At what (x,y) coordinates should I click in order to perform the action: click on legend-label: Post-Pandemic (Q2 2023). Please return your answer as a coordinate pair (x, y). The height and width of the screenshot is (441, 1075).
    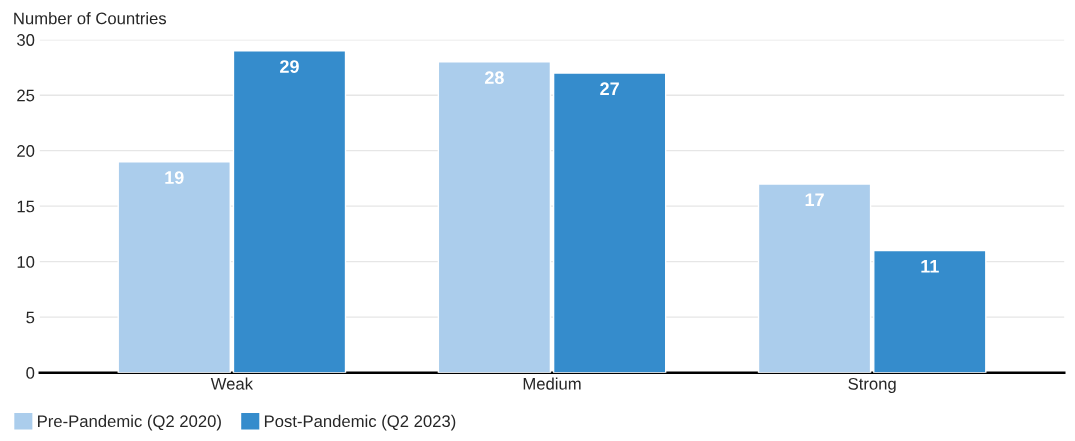
    Looking at the image, I should click on (360, 422).